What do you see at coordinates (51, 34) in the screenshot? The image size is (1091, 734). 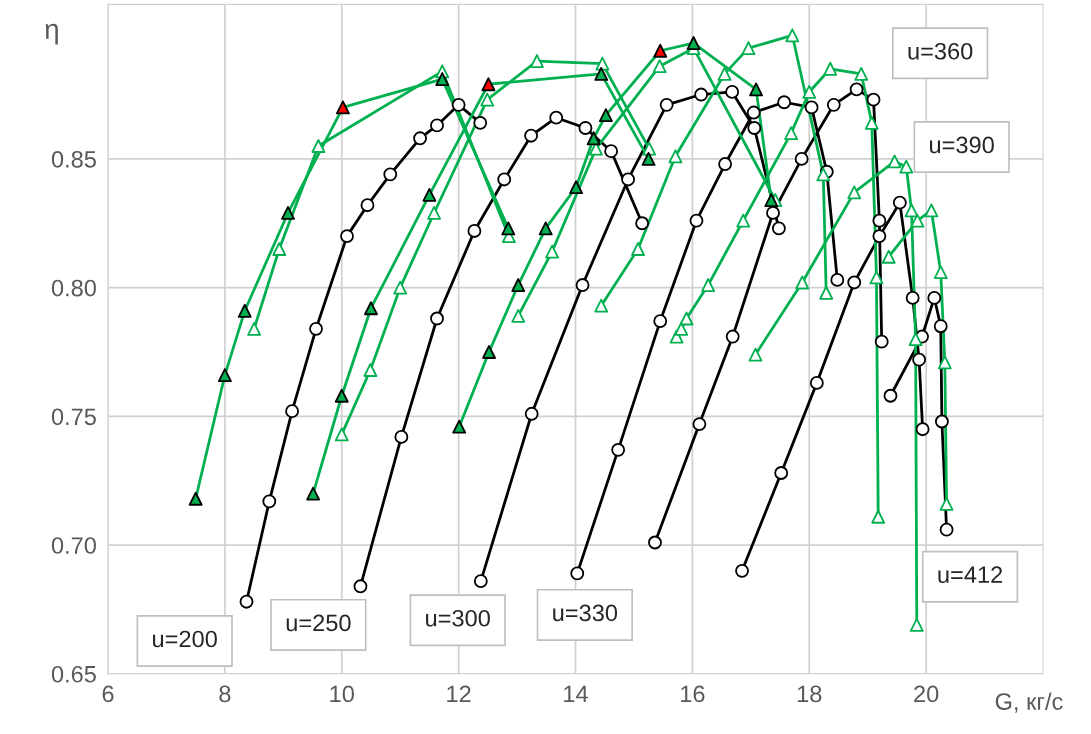 I see `y-axis-title: η` at bounding box center [51, 34].